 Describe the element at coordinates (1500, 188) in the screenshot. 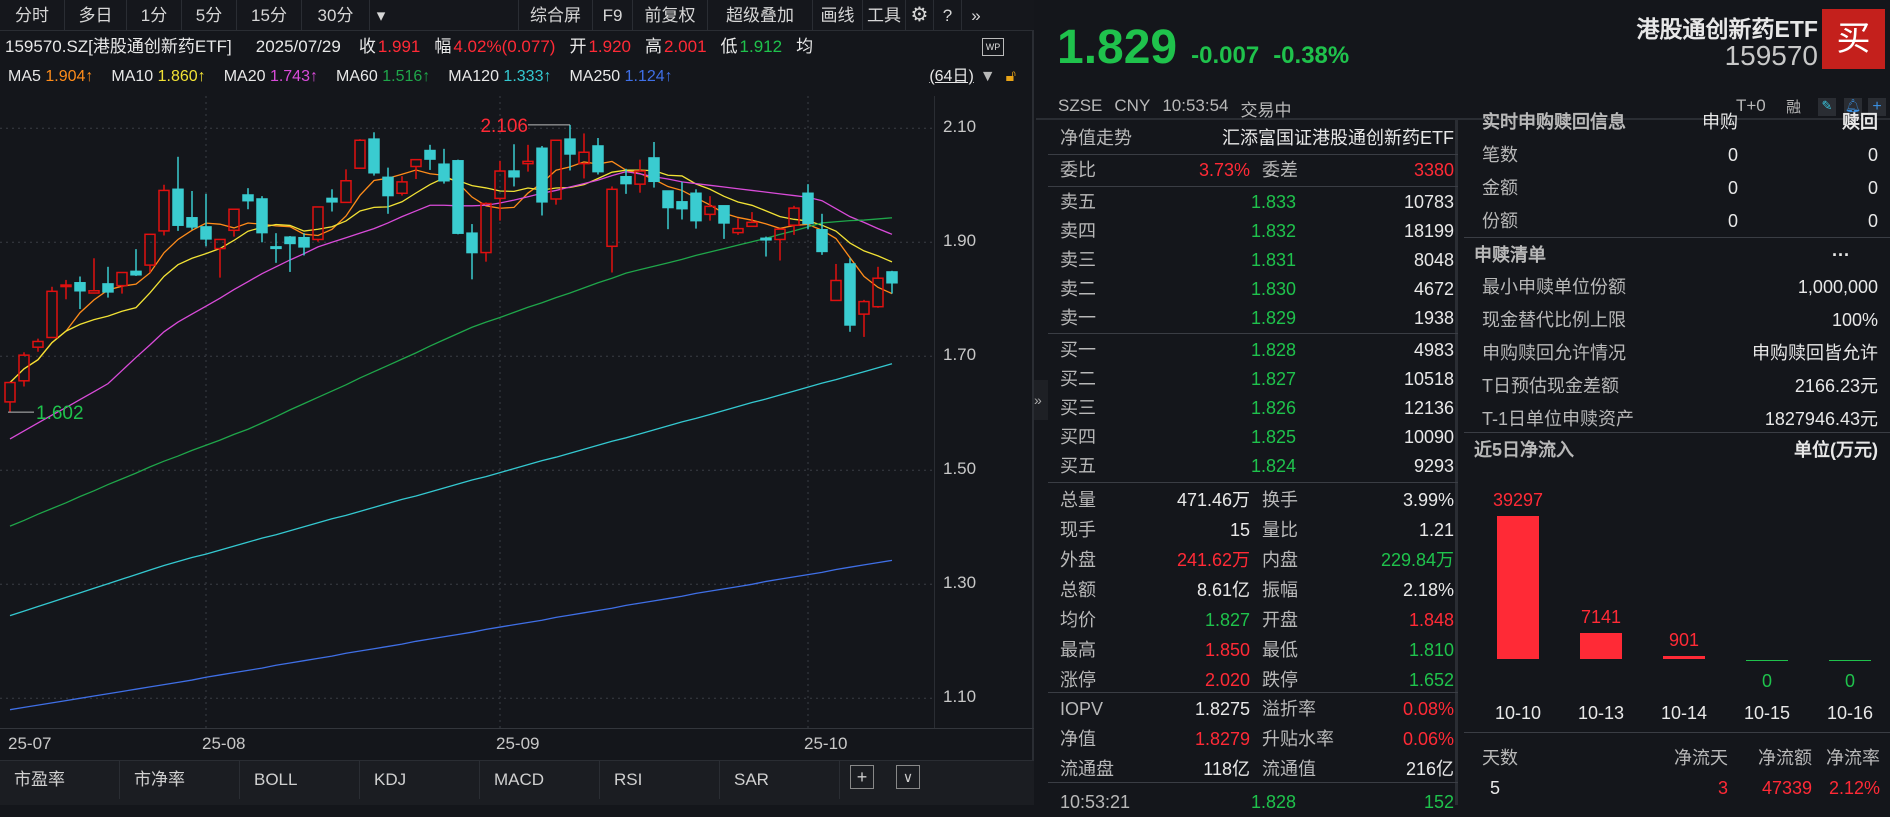

I see `row-label: 金额` at that location.